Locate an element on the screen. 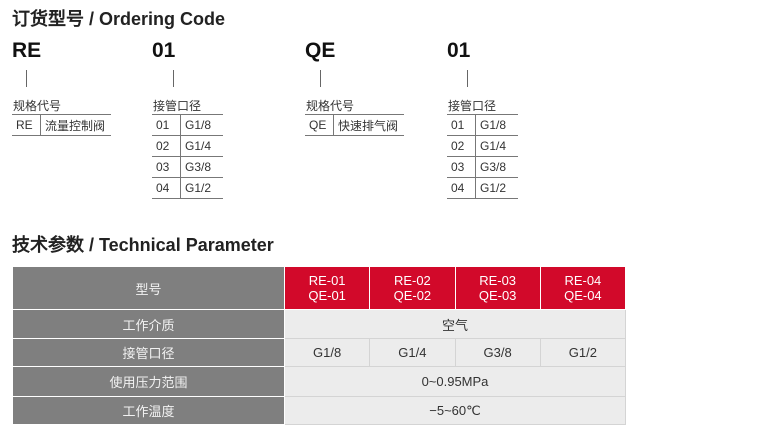 Image resolution: width=760 pixels, height=435 pixels. table-row: RE 流量控制阀 is located at coordinates (61, 125).